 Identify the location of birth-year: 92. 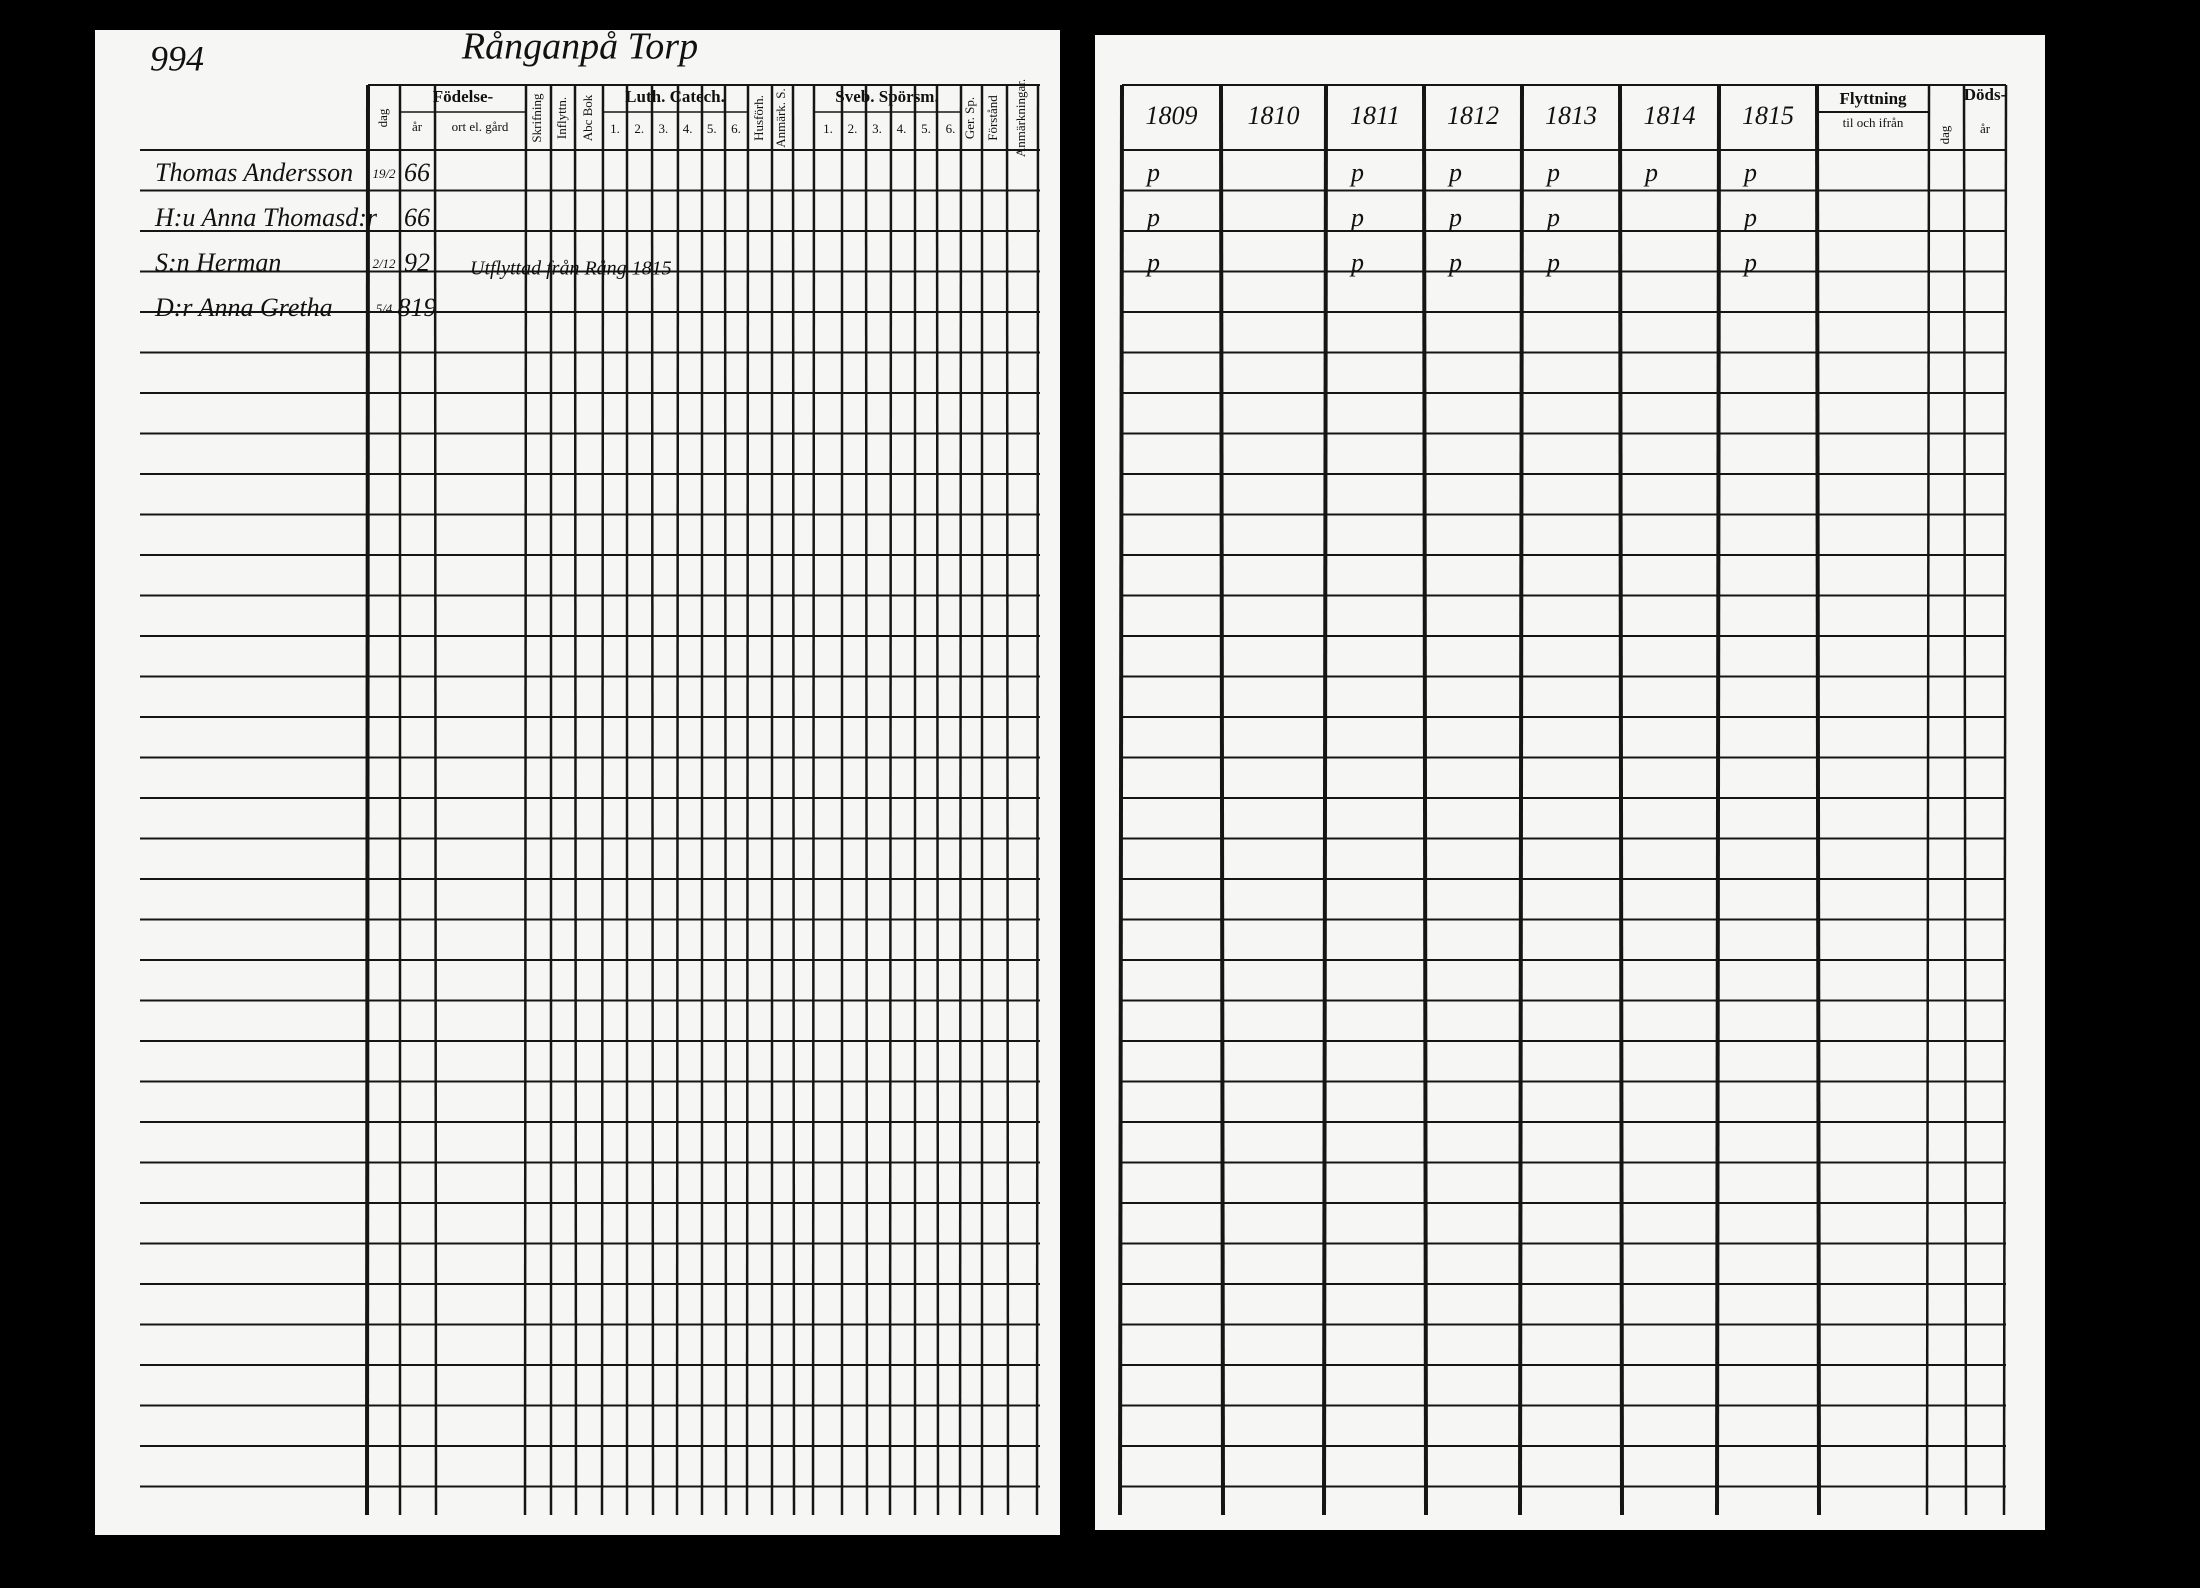
(417, 262).